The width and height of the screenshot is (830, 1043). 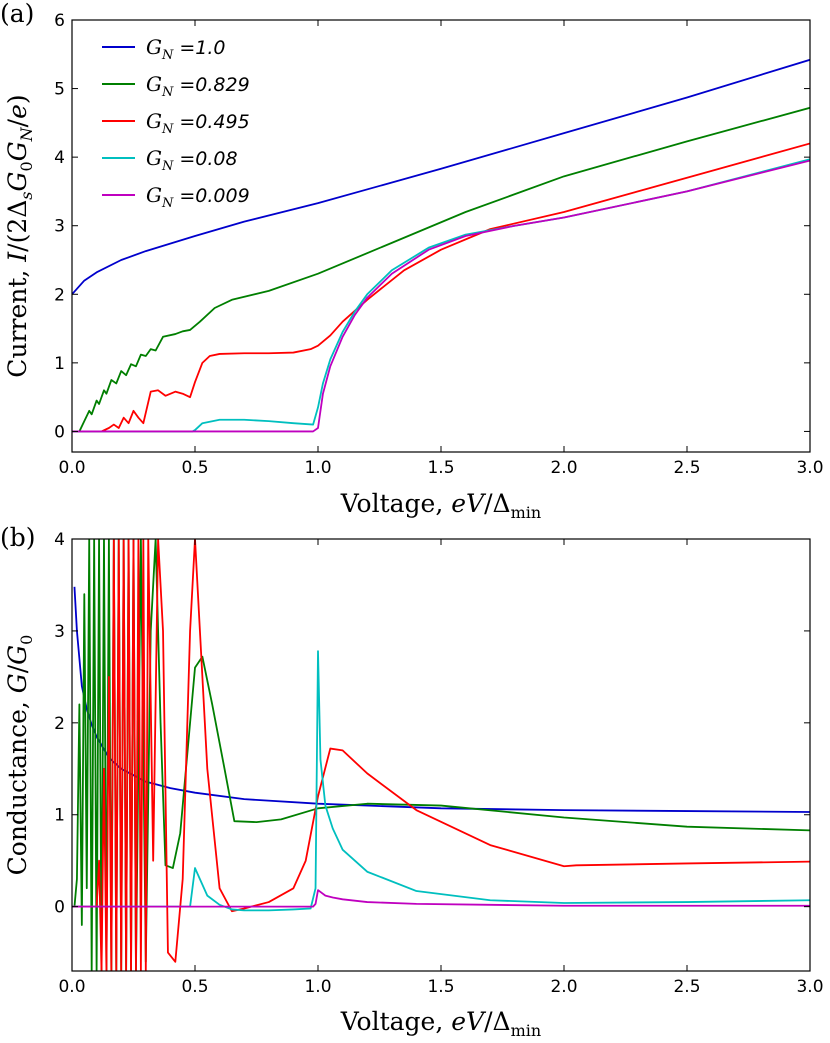 What do you see at coordinates (59, 816) in the screenshot?
I see `panel-b-ytick-label: 1` at bounding box center [59, 816].